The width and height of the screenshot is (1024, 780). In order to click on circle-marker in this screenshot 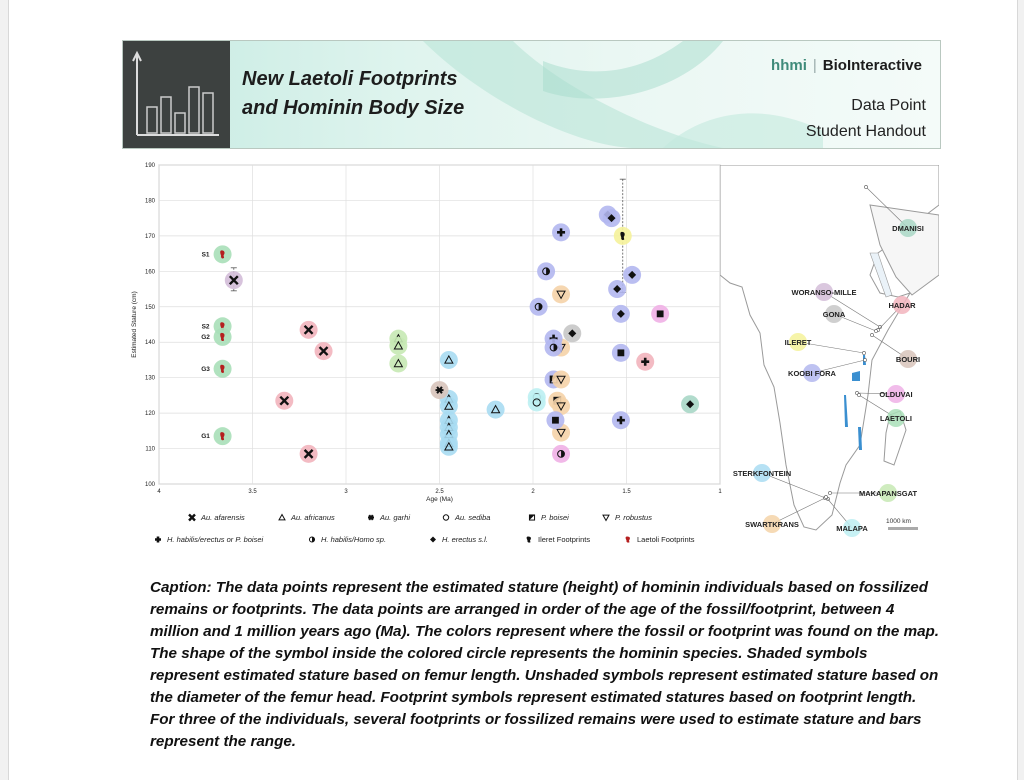, I will do `click(446, 517)`.